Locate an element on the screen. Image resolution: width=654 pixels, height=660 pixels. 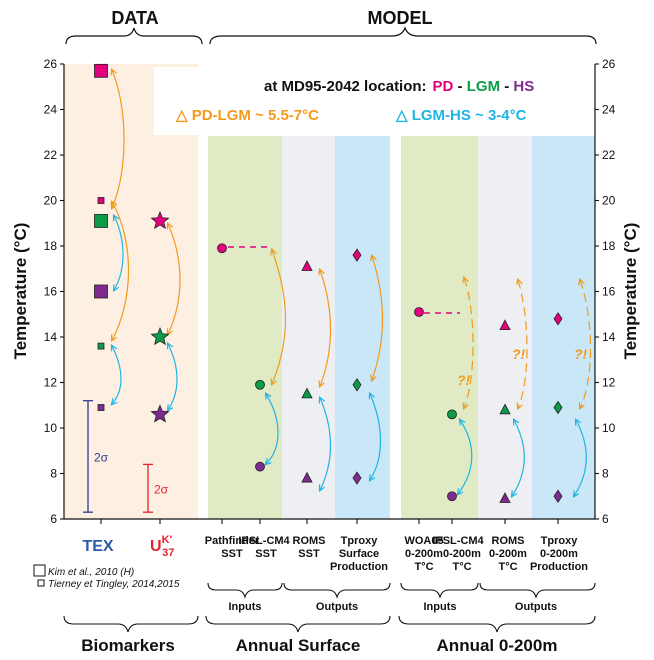
label-annual-surface: Annual Surface is located at coordinates (298, 645).